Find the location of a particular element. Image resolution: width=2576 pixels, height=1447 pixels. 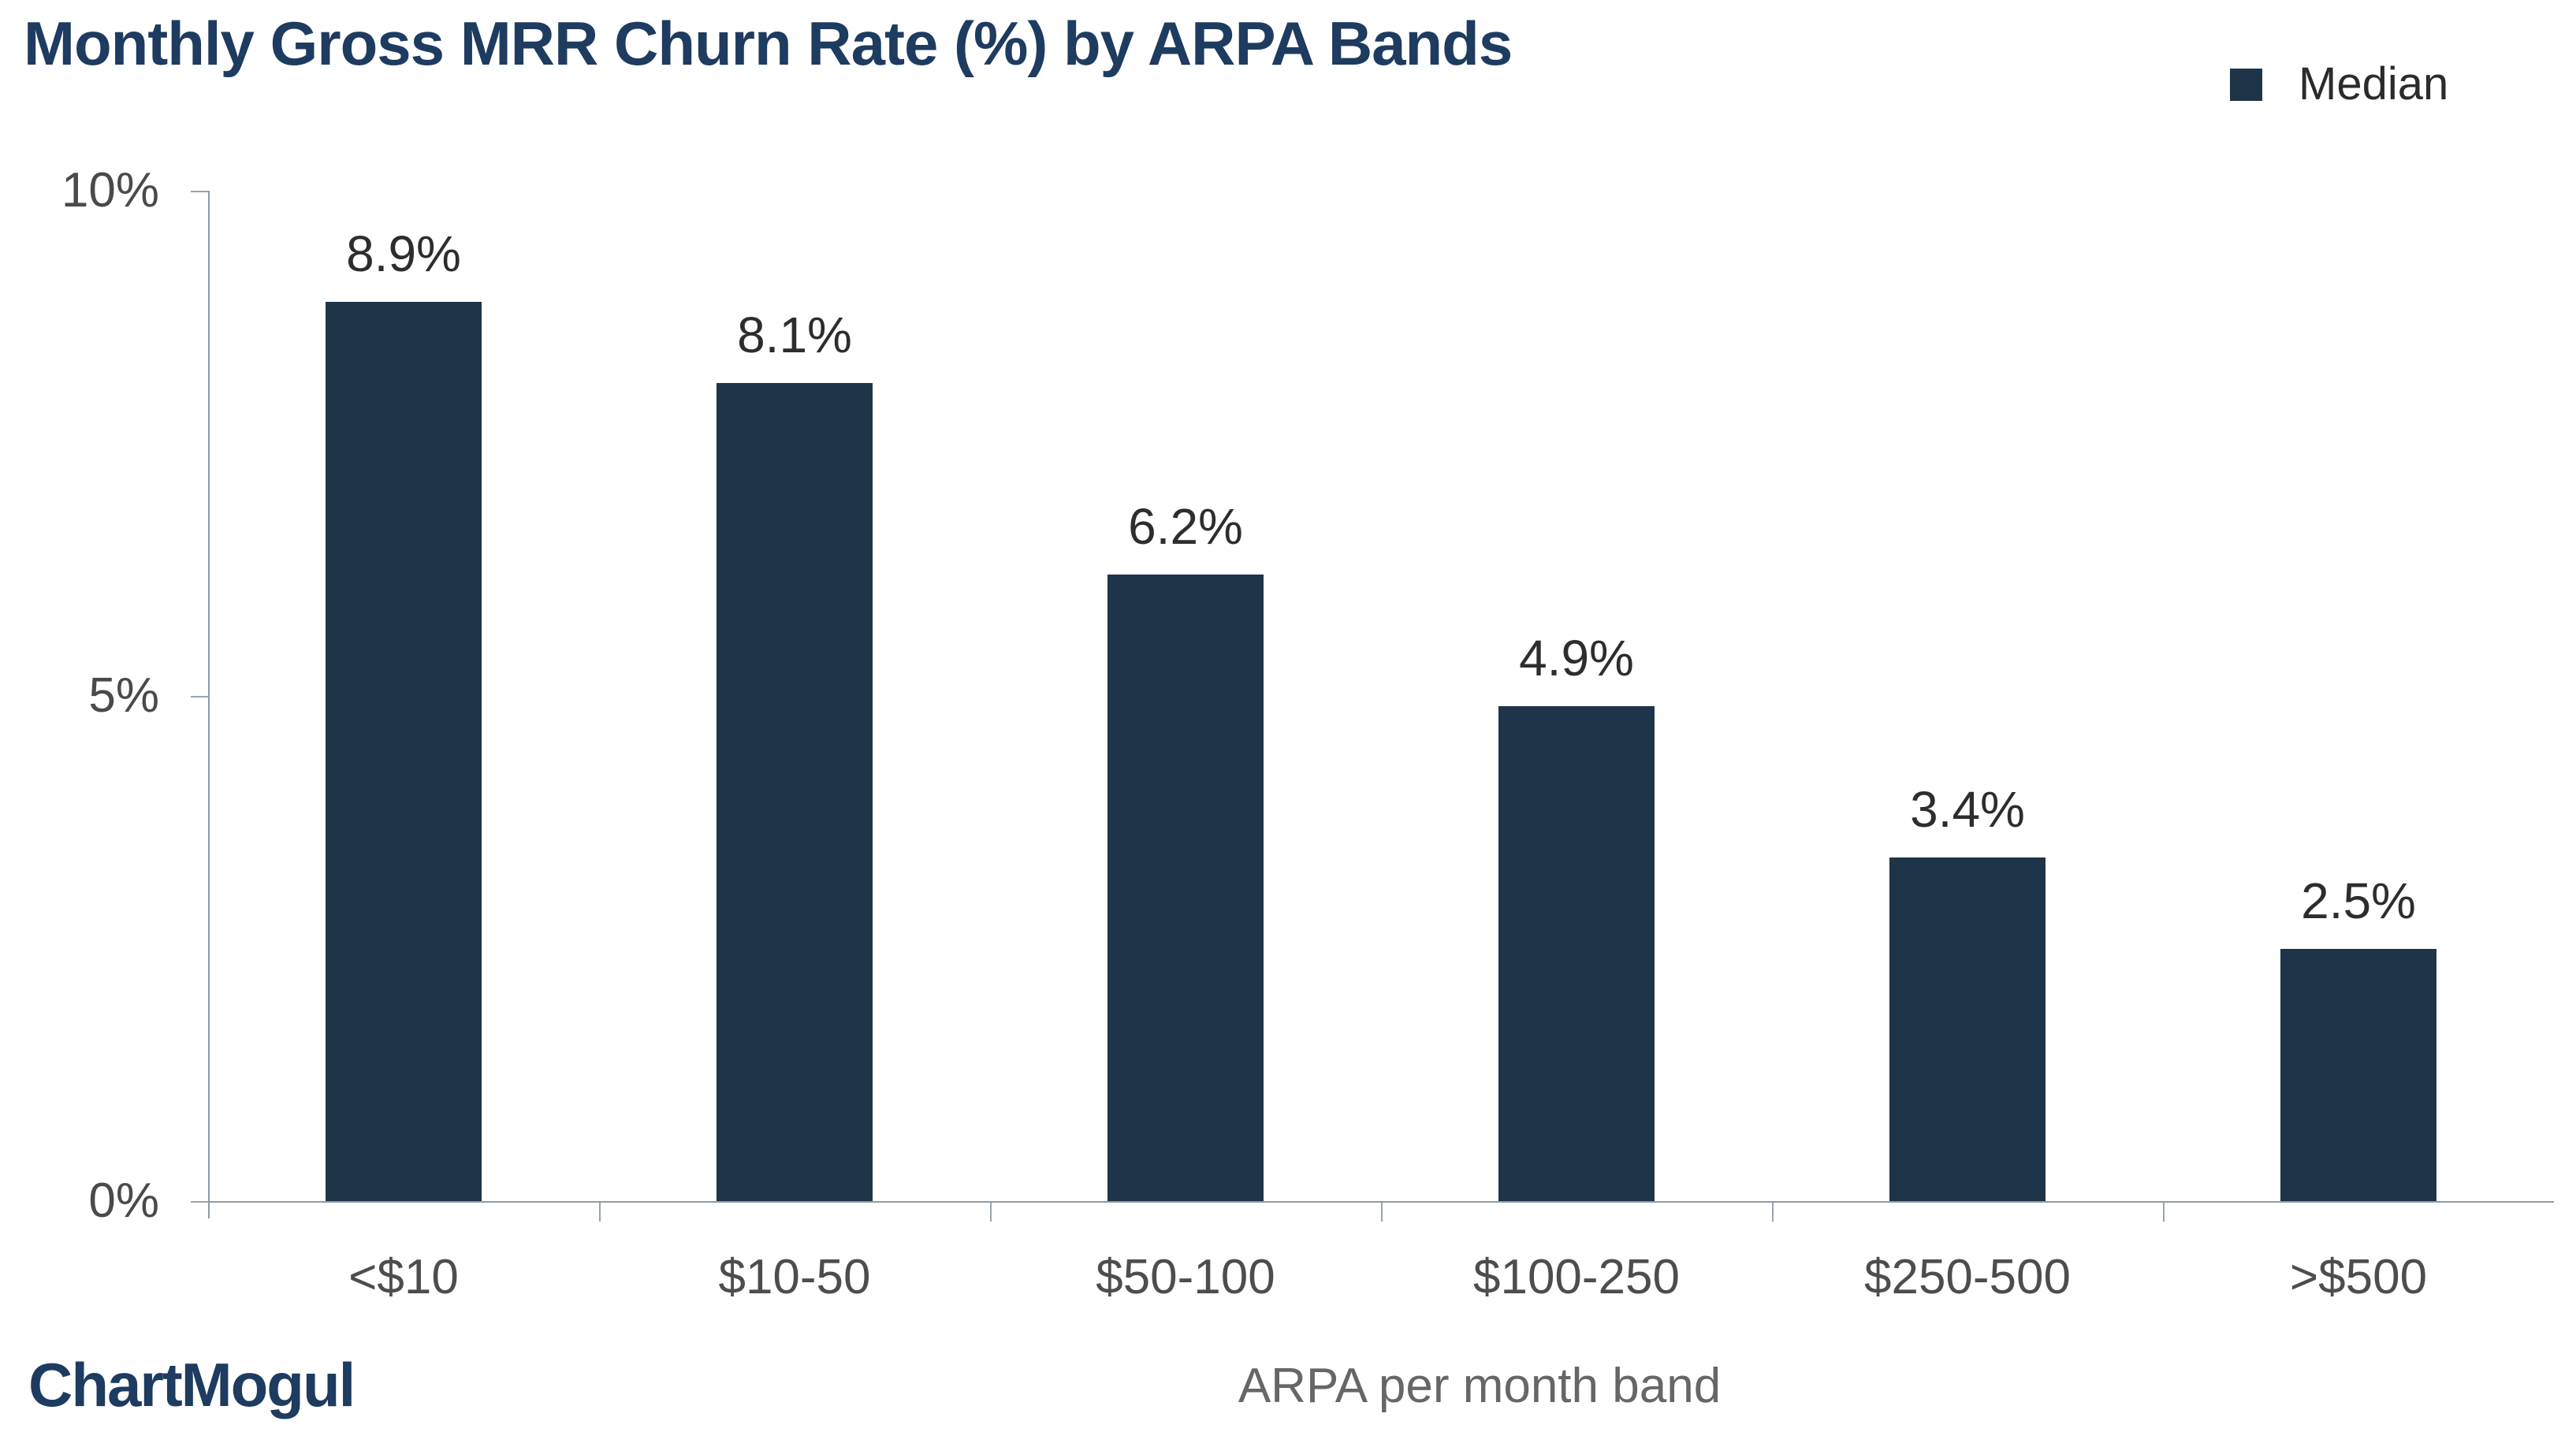

x-axis-category-label: $250-500 is located at coordinates (1967, 1277).